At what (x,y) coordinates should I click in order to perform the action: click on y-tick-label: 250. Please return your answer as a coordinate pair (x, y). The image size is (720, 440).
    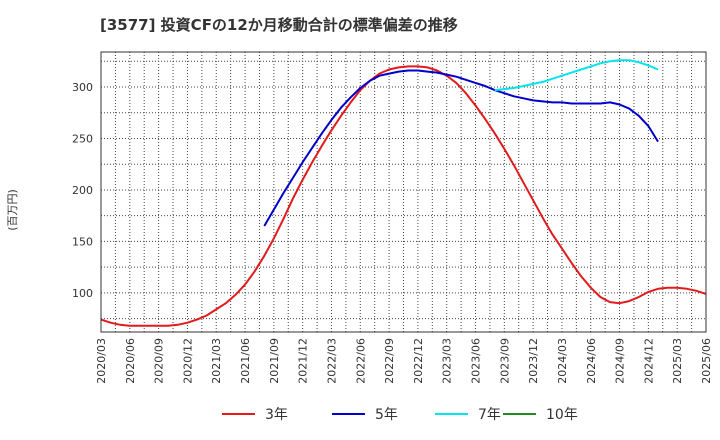
    Looking at the image, I should click on (82, 138).